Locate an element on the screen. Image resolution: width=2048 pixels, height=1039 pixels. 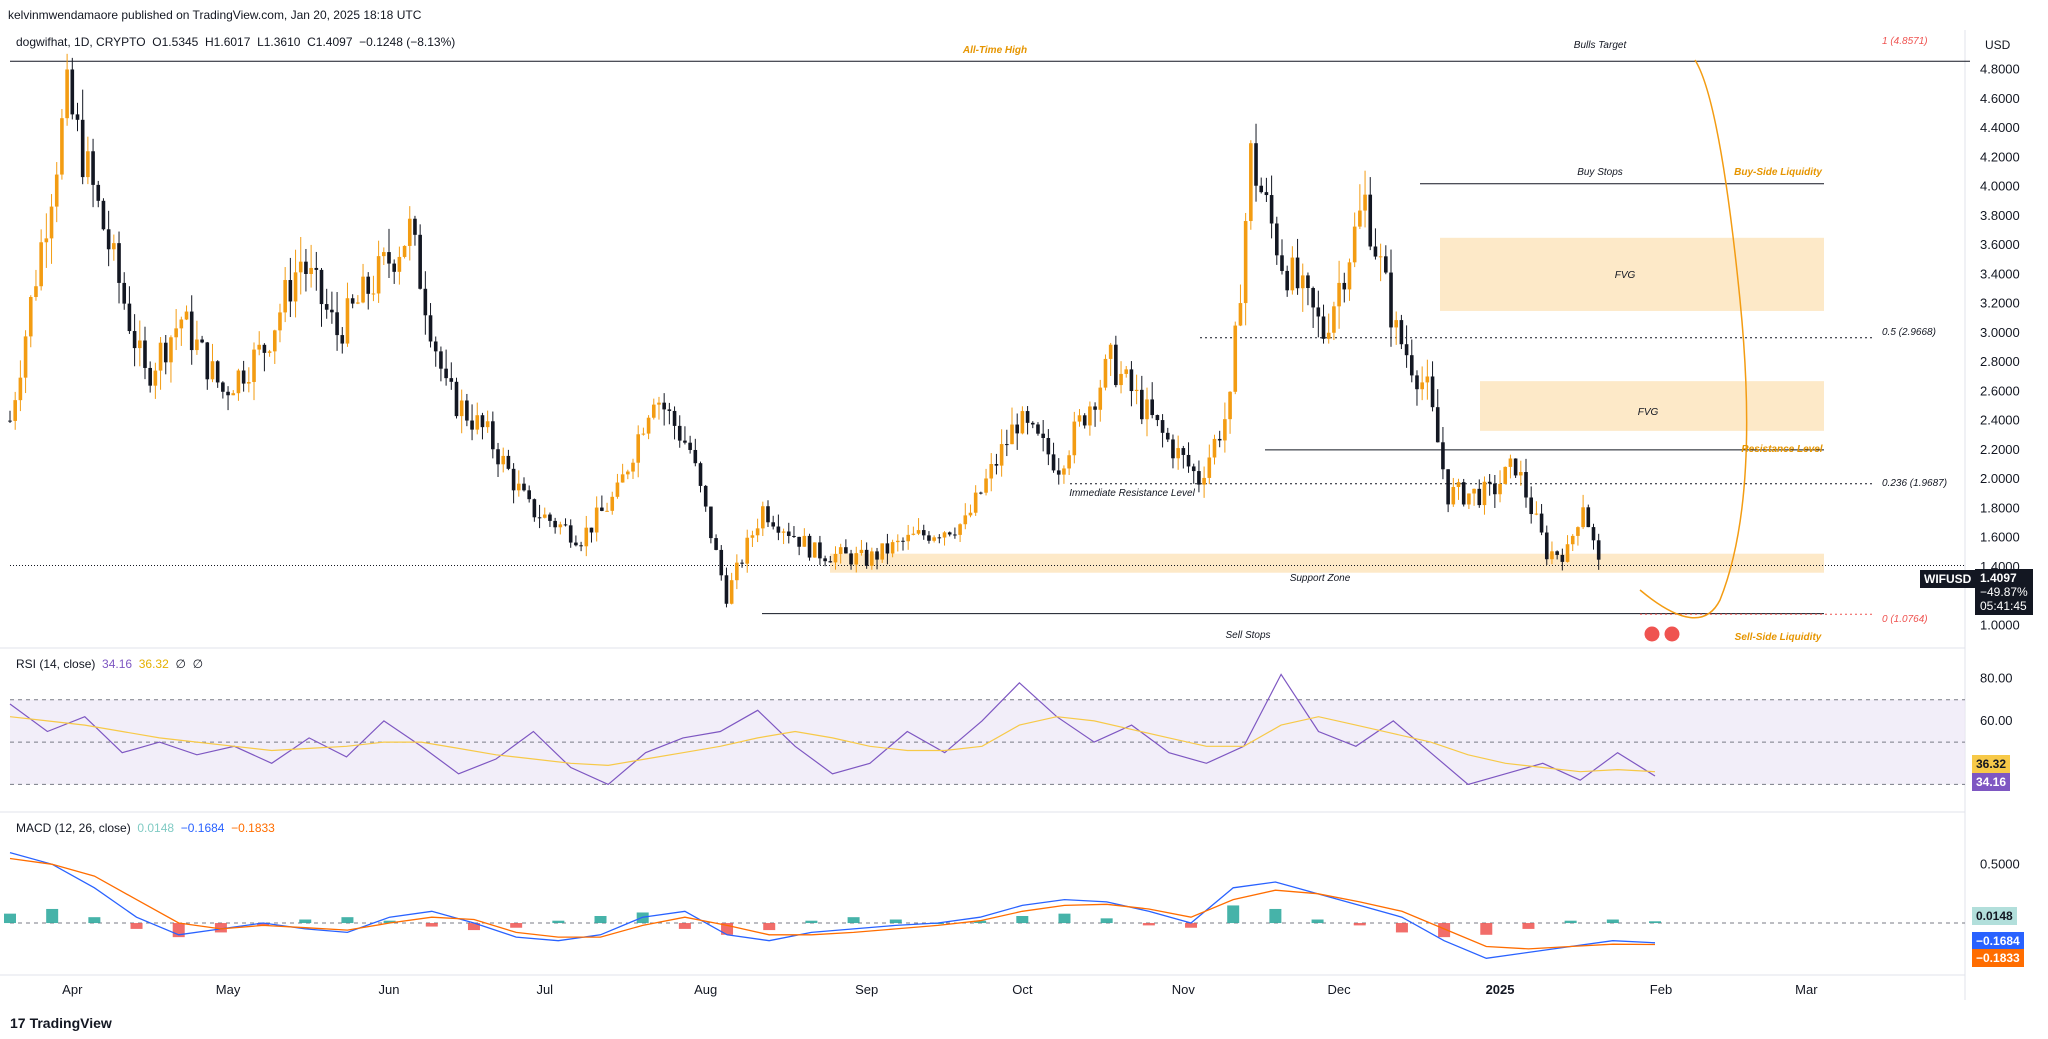
currency-label: USD is located at coordinates (1998, 45).